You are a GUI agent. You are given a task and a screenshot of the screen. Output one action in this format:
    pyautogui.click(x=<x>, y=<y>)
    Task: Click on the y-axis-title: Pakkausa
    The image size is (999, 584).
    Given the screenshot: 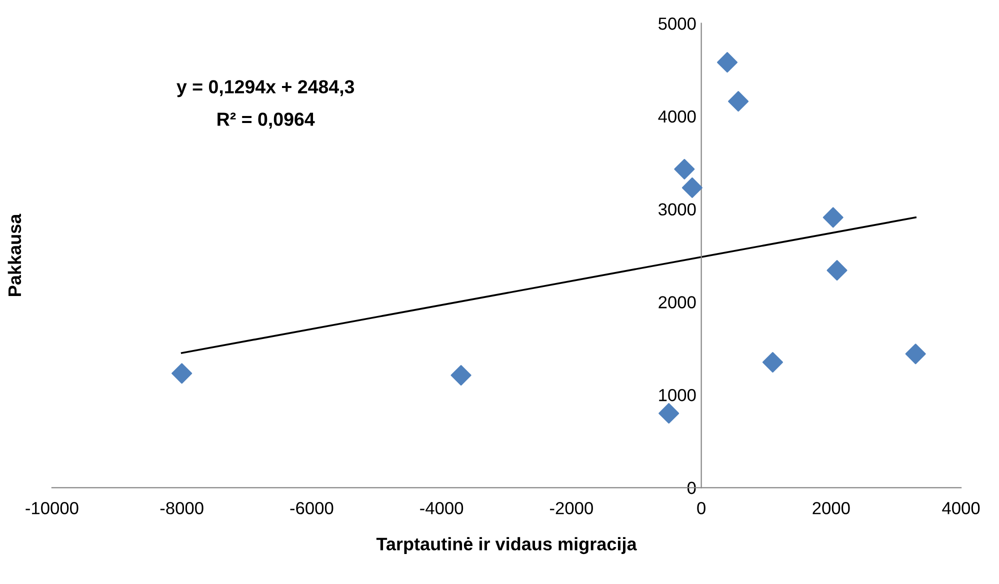 What is the action you would take?
    pyautogui.click(x=15, y=255)
    